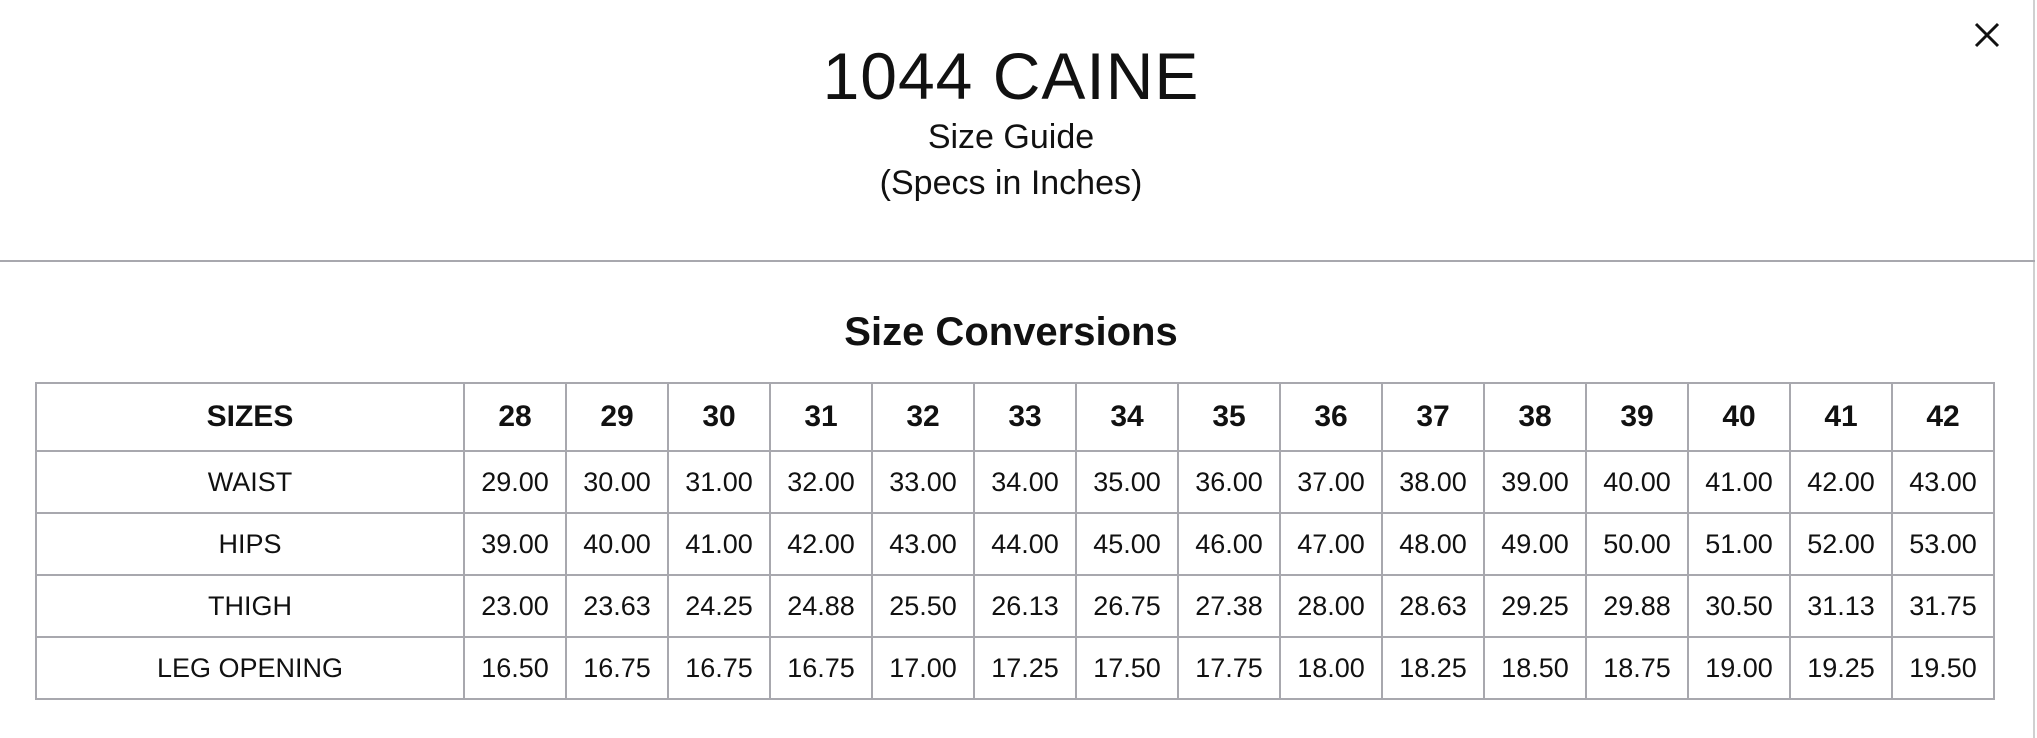 Image resolution: width=2037 pixels, height=738 pixels. What do you see at coordinates (821, 417) in the screenshot?
I see `size-header: 31` at bounding box center [821, 417].